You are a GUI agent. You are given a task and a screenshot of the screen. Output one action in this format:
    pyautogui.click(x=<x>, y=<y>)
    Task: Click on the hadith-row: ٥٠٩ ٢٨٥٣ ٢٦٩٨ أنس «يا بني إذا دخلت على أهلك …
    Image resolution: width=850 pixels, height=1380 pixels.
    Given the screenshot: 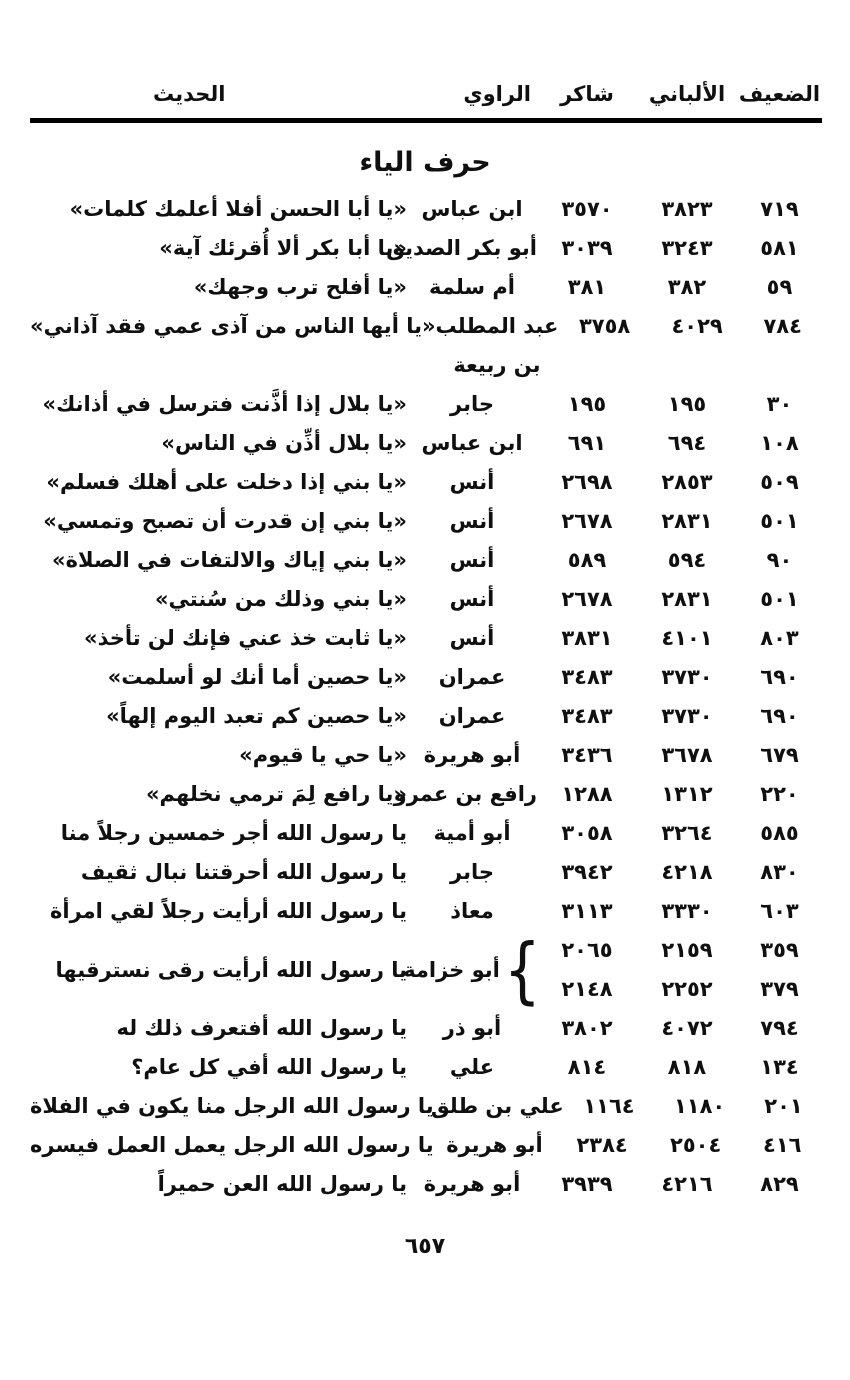 What is the action you would take?
    pyautogui.click(x=426, y=482)
    